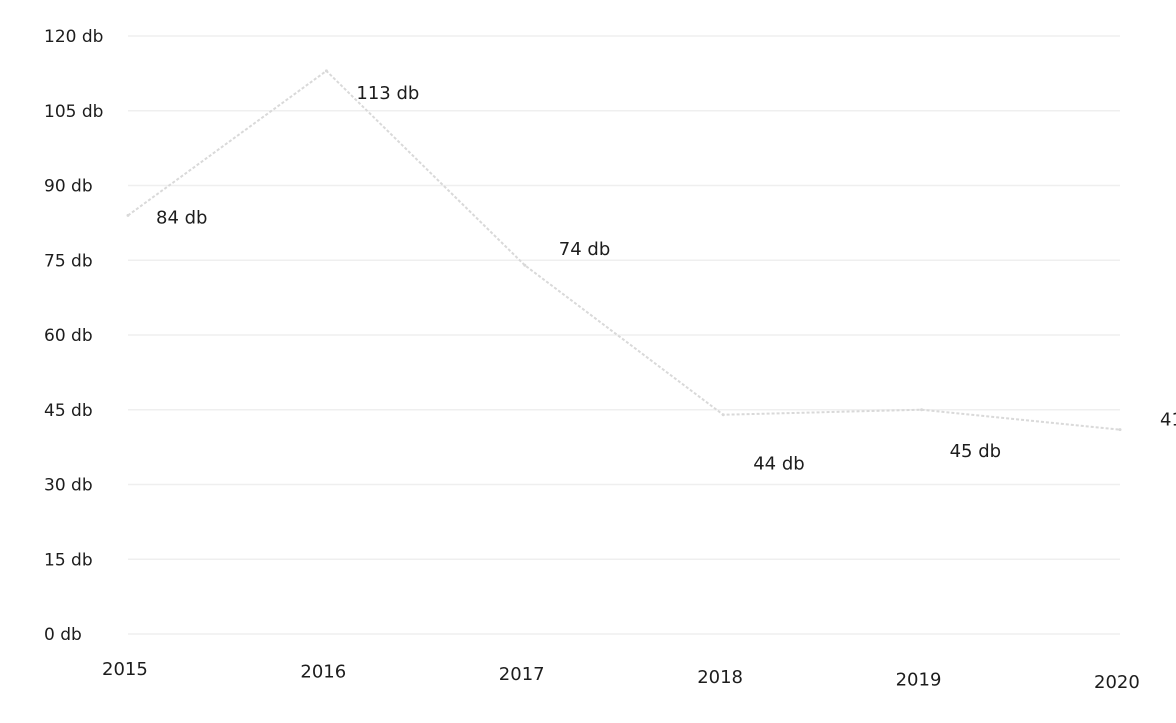  What do you see at coordinates (68, 187) in the screenshot?
I see `y-tick-label: 90 db` at bounding box center [68, 187].